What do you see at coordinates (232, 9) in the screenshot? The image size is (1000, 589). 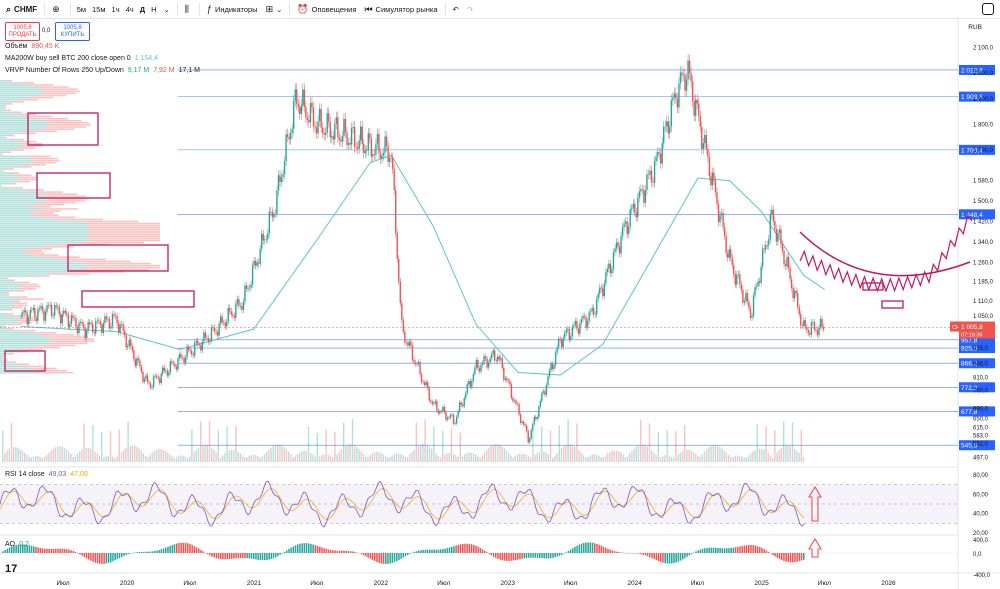 I see `indicators-button: ƒ Индикаторы` at bounding box center [232, 9].